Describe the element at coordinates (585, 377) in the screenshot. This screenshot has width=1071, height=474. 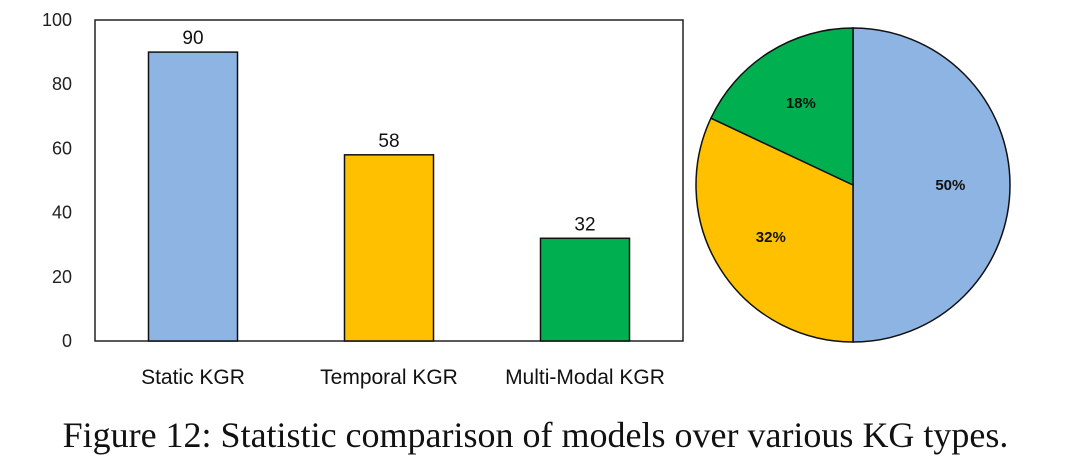
I see `x-category-label: Multi-Modal KGR` at that location.